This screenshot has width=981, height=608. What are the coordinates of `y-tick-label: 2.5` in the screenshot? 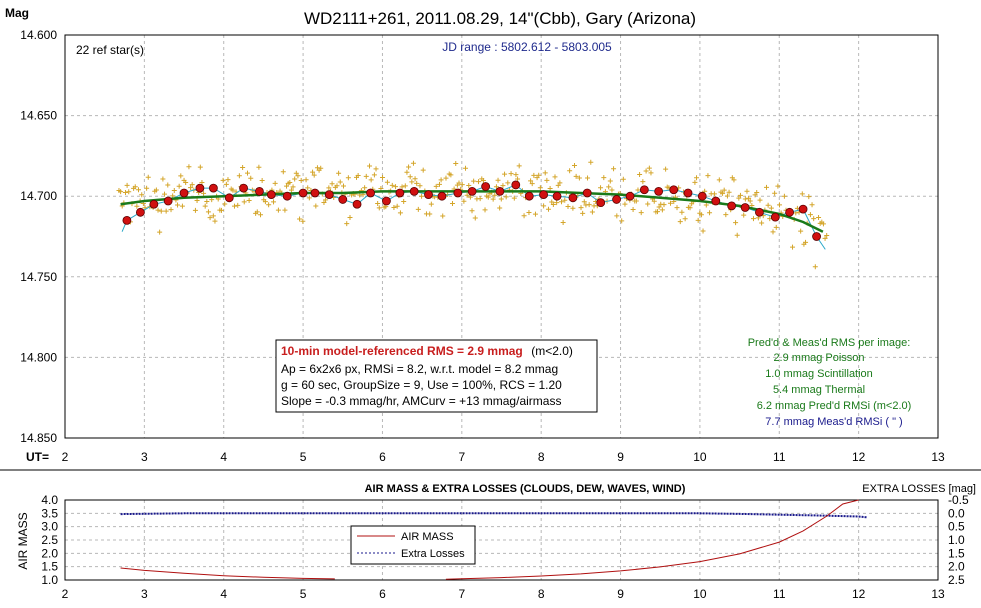 It's located at (49, 540).